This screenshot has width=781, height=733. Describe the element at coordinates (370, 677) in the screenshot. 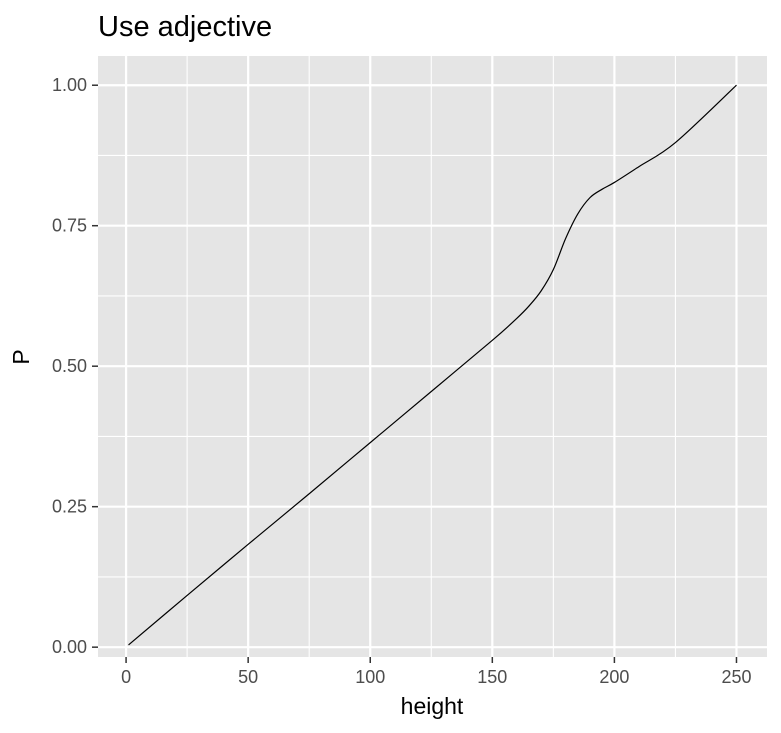

I see `x-tick-label: 100` at that location.